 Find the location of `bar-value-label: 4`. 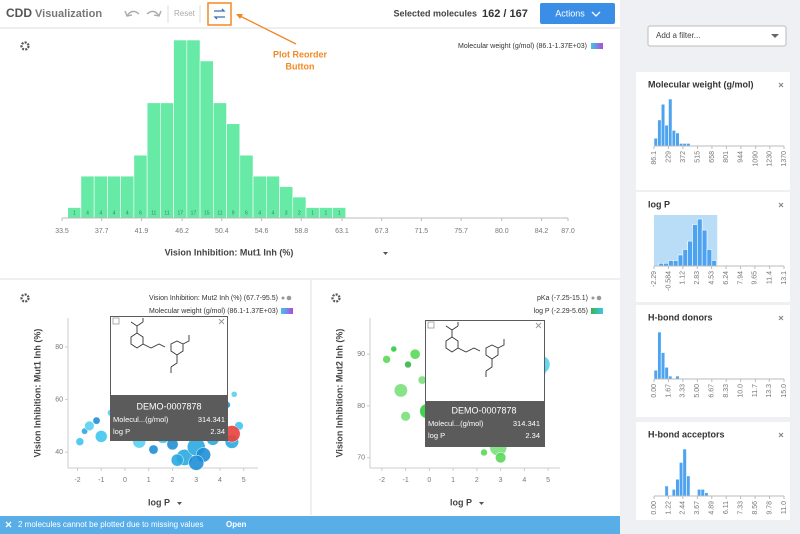

bar-value-label: 4 is located at coordinates (127, 213).